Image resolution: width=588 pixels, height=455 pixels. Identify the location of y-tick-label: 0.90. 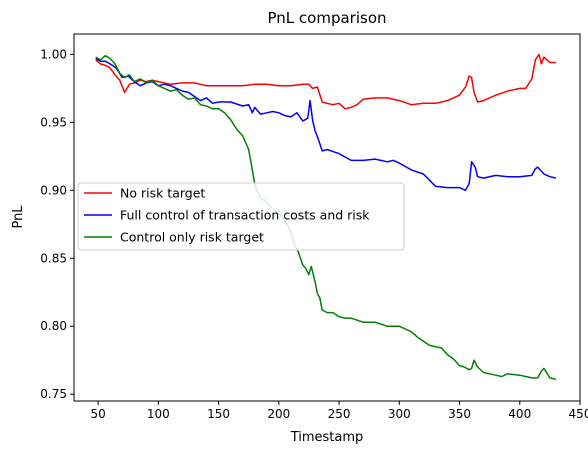
(53, 190).